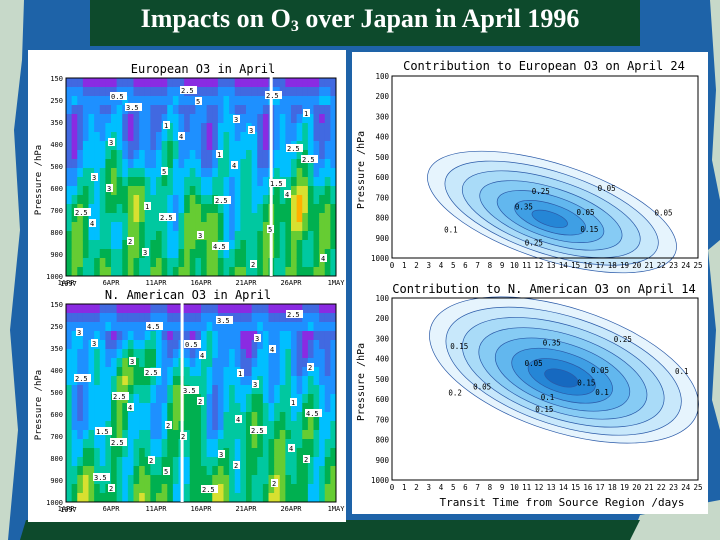  I want to click on y-tick-label: 500, so click(382, 379).